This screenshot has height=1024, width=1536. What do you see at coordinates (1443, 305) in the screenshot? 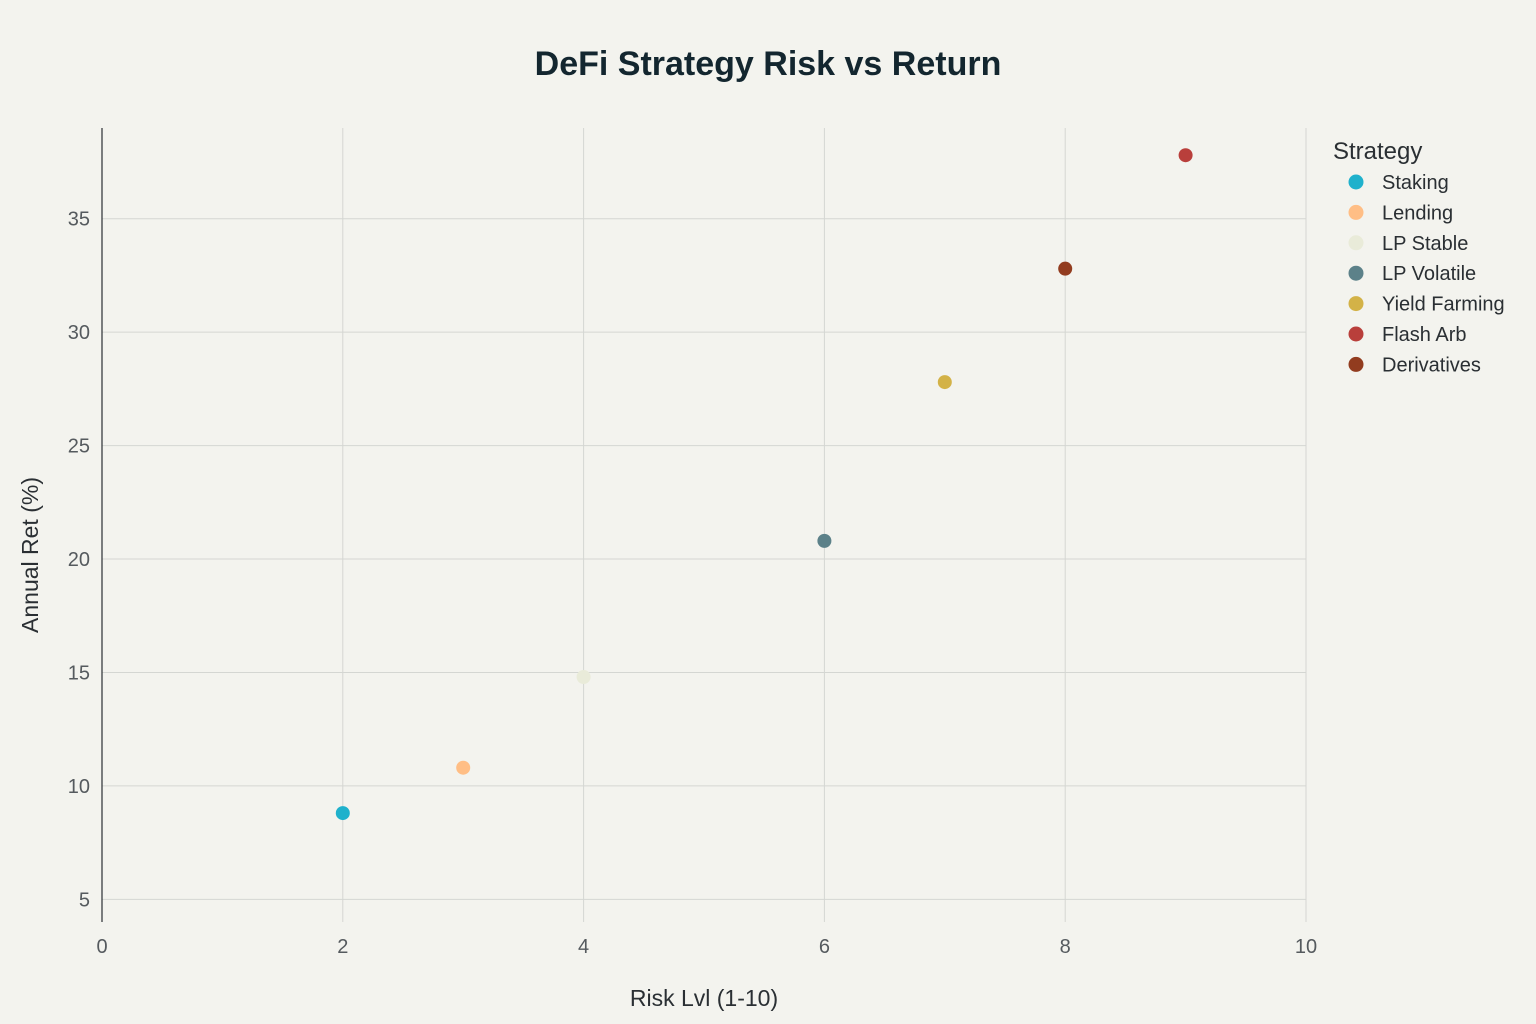
I see `legend-entry: Yield Farming` at bounding box center [1443, 305].